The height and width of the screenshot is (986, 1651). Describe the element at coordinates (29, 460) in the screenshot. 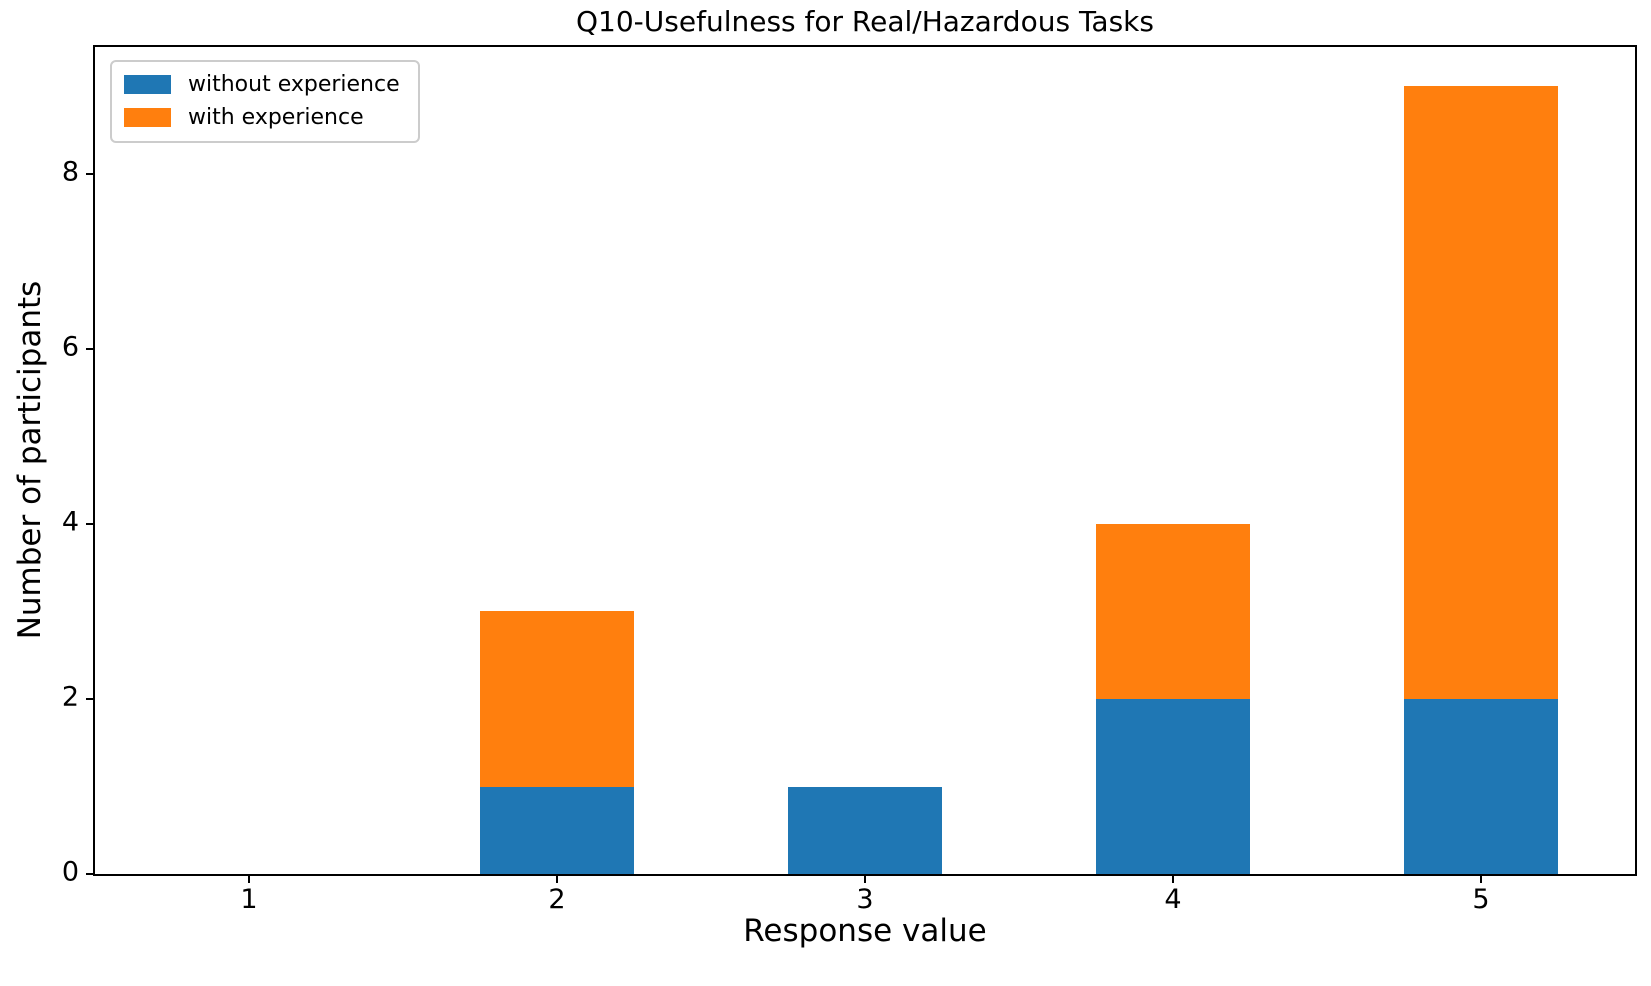

I see `y-axis-label: Number of participants` at that location.